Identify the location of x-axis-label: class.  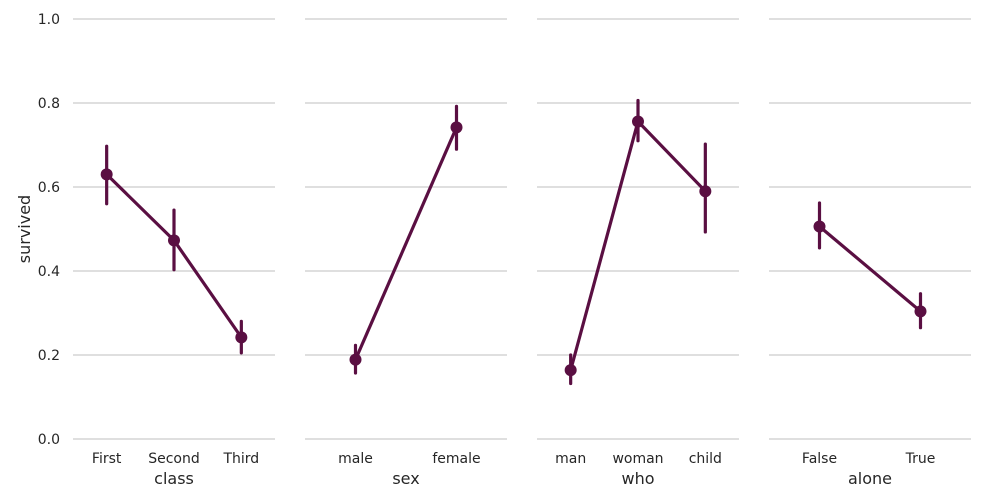
(174, 478).